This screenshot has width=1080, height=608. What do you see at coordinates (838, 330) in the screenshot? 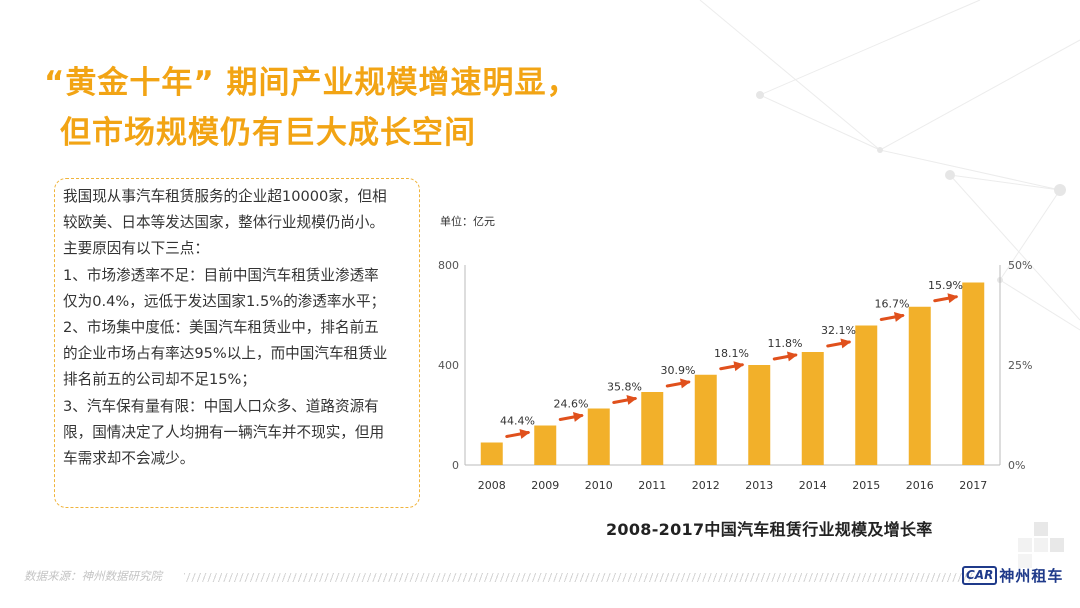
I see `growth-rate-label: 32.1%` at bounding box center [838, 330].